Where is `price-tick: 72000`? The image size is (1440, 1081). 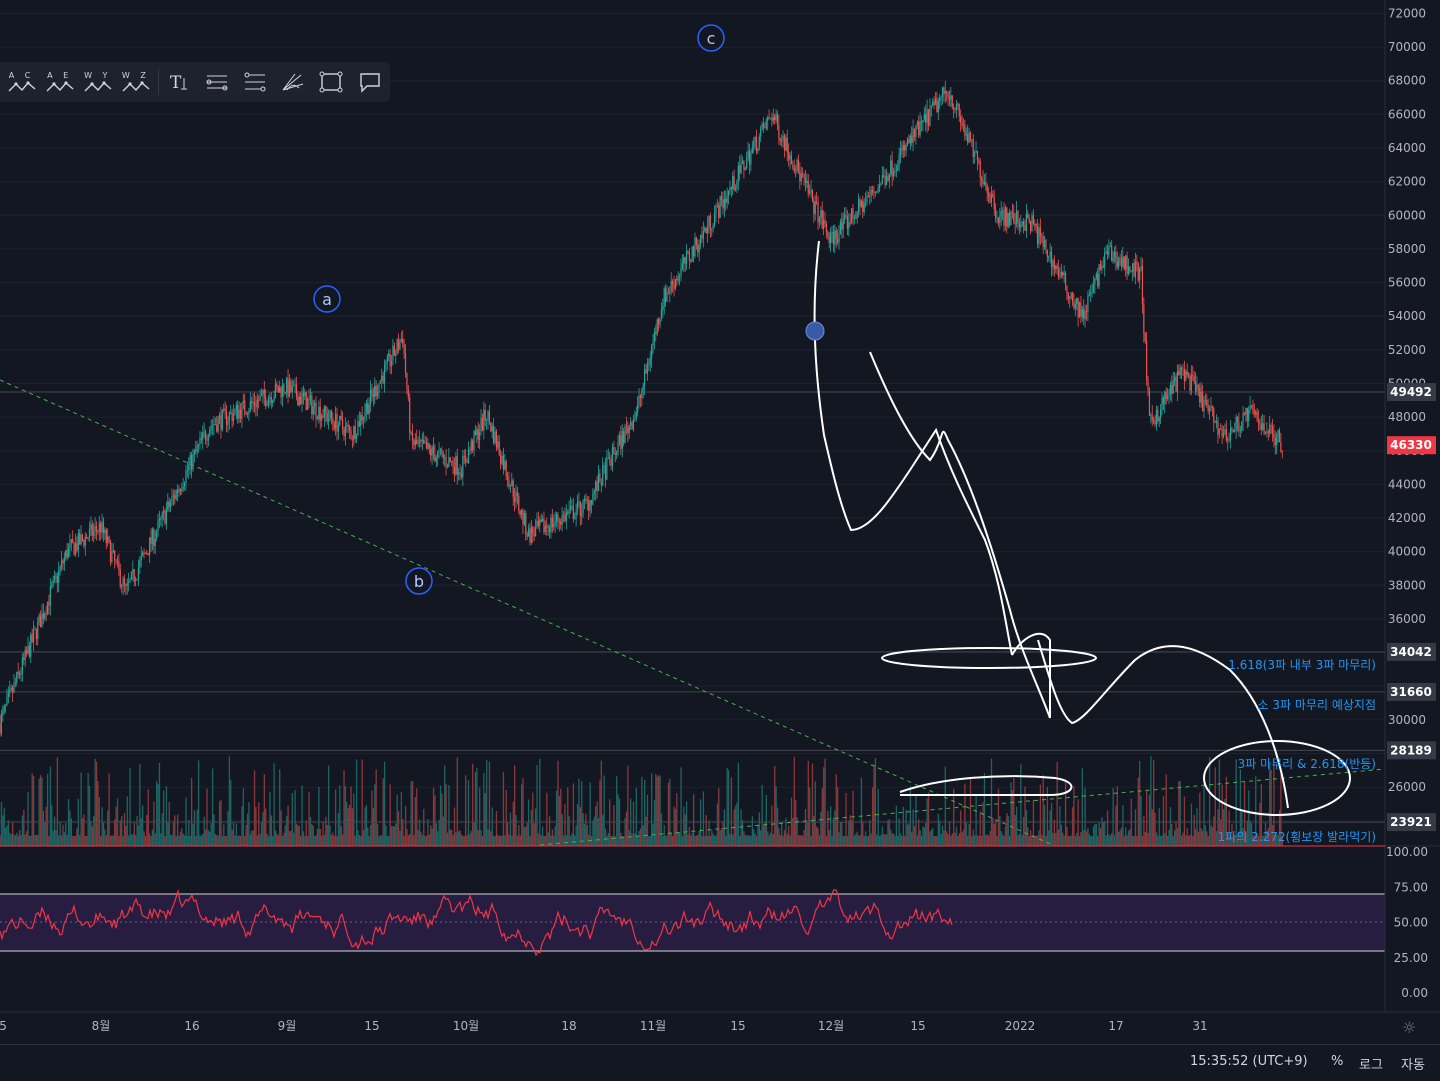
price-tick: 72000 is located at coordinates (1407, 13).